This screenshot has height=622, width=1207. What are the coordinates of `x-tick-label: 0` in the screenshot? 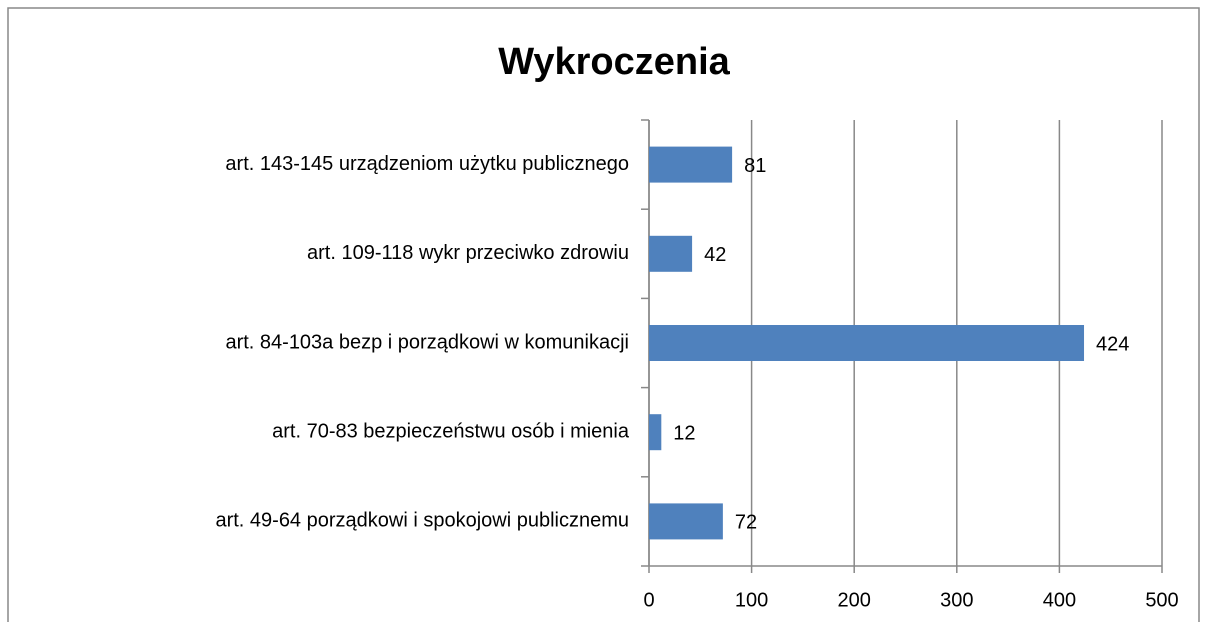 It's located at (648, 600).